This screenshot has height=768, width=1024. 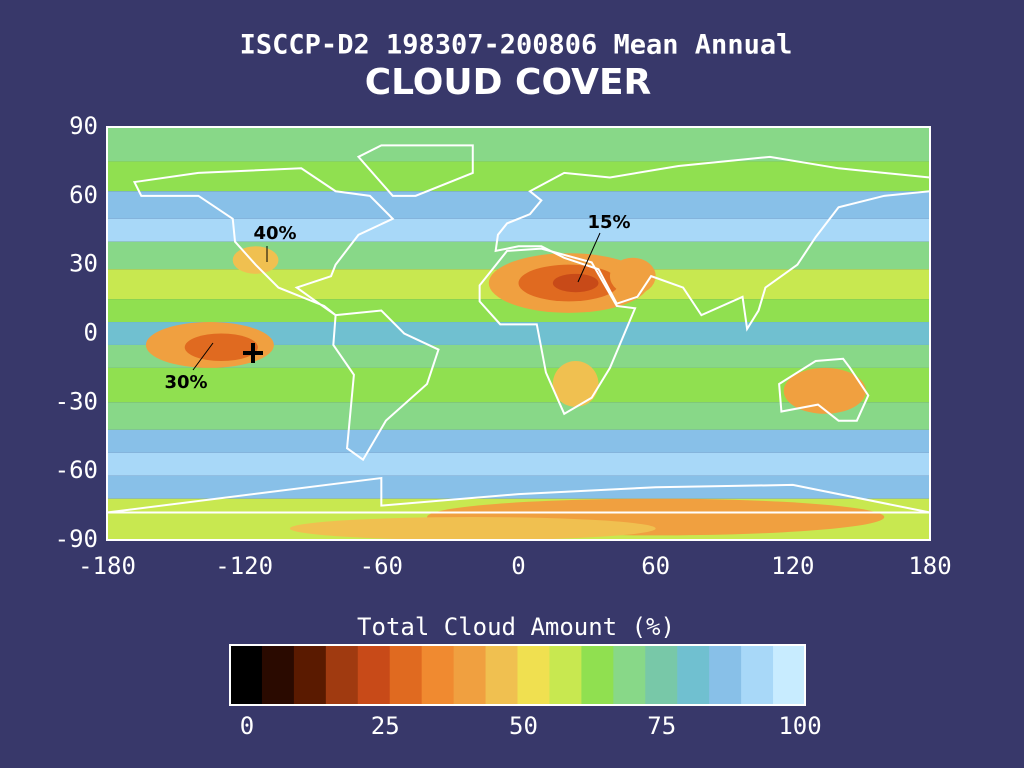 I want to click on y-tick-label: -60, so click(x=76, y=470).